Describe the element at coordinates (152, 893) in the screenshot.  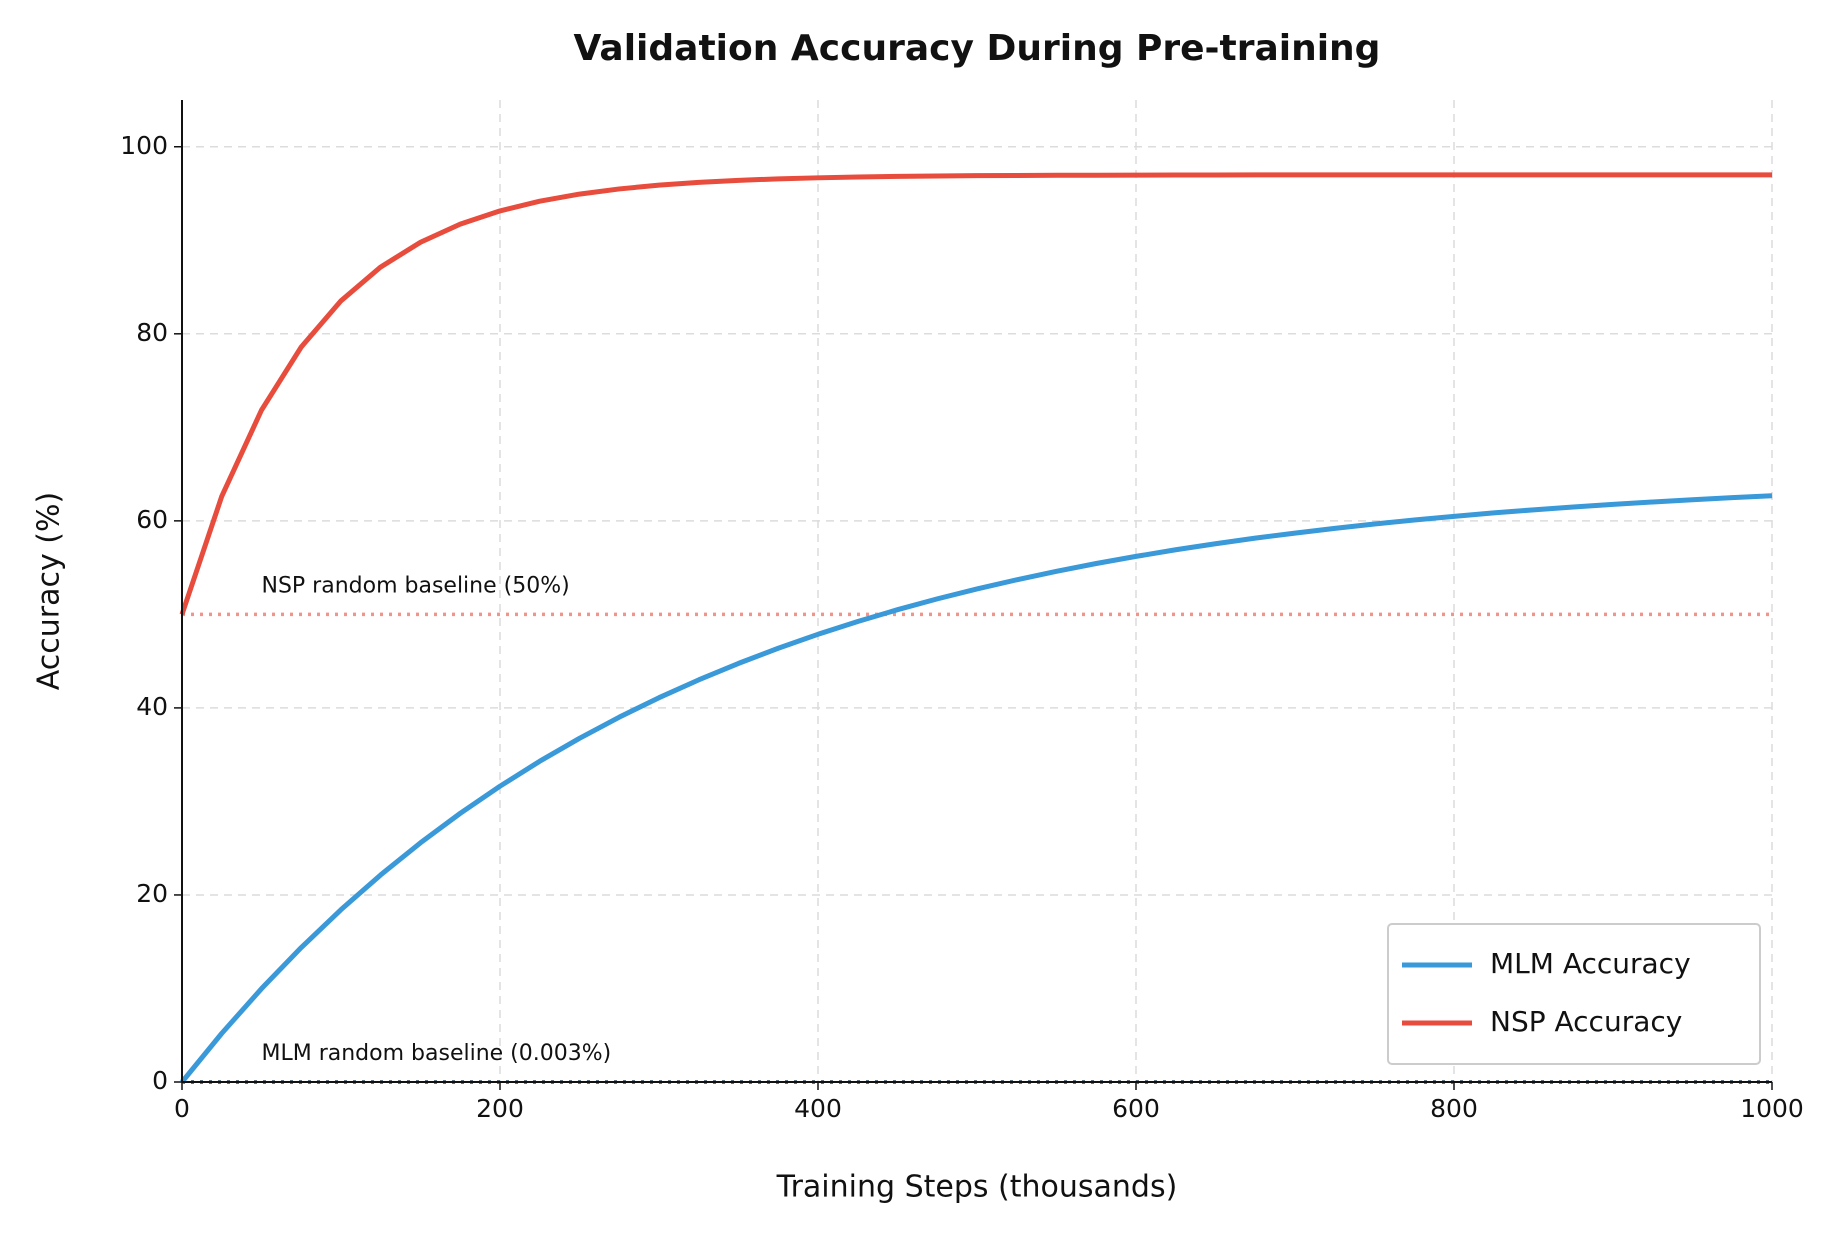
I see `y-tick-label: 20` at that location.